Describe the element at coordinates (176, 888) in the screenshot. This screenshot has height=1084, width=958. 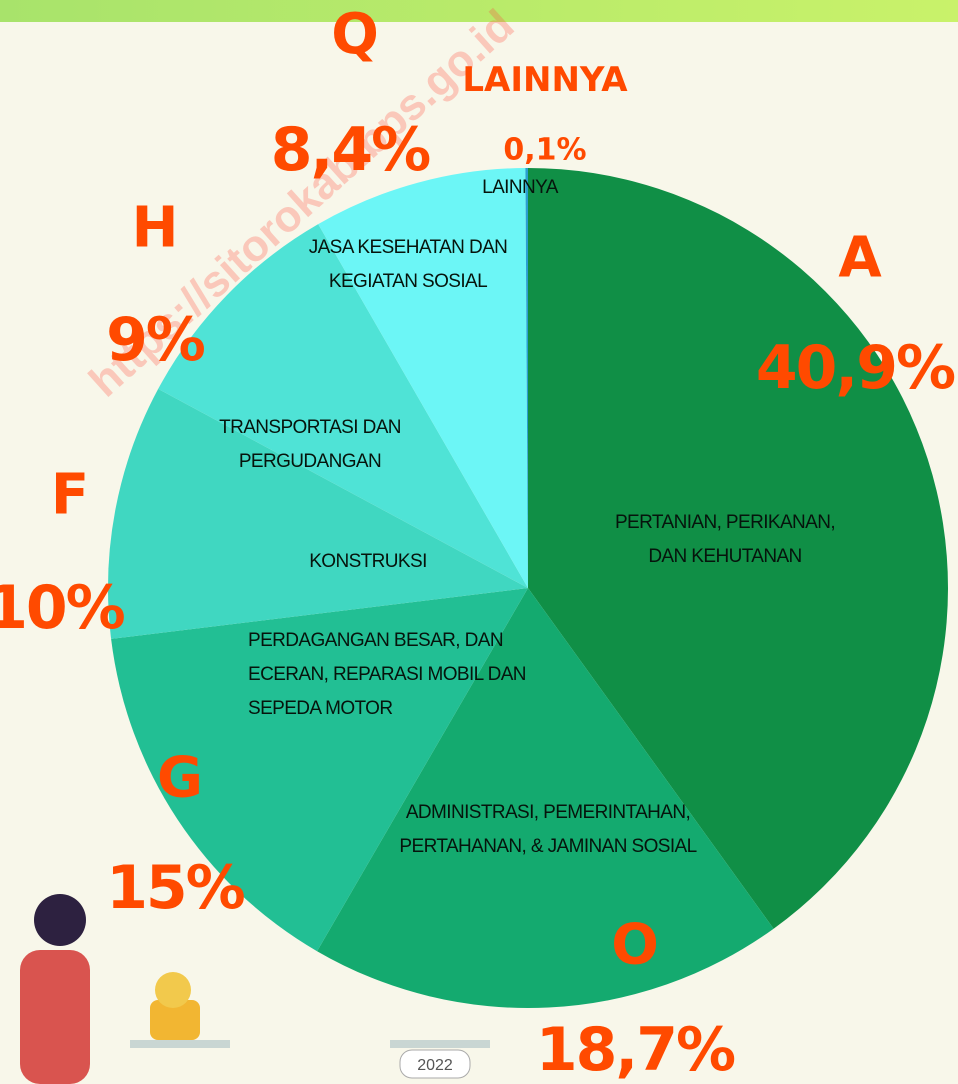
I see `value-label: 15%` at that location.